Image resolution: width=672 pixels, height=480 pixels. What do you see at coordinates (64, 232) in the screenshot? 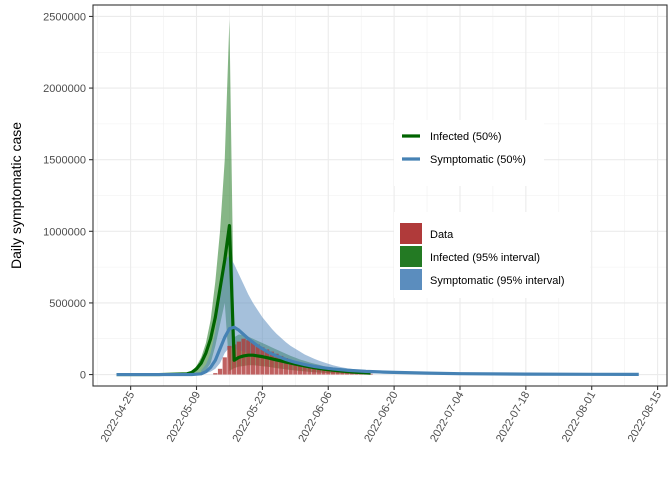
I see `y-tick-label: 1000000` at bounding box center [64, 232].